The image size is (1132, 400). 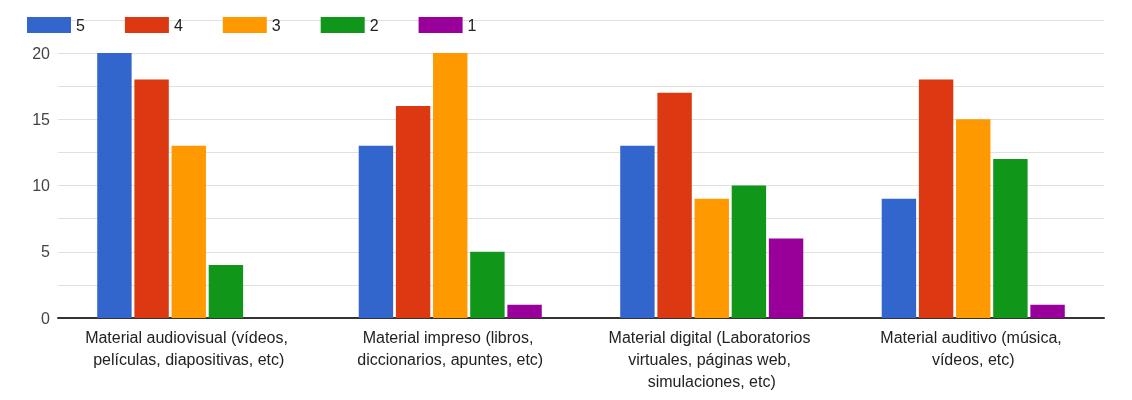 What do you see at coordinates (472, 25) in the screenshot?
I see `legend-label: 1` at bounding box center [472, 25].